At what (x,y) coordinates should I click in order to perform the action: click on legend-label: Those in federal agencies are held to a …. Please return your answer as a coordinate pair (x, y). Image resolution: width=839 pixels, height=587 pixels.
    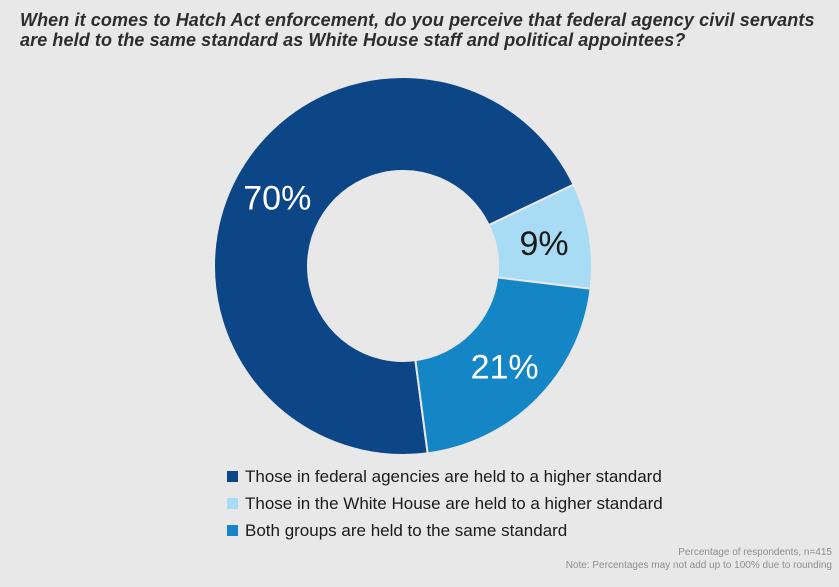
    Looking at the image, I should click on (453, 476).